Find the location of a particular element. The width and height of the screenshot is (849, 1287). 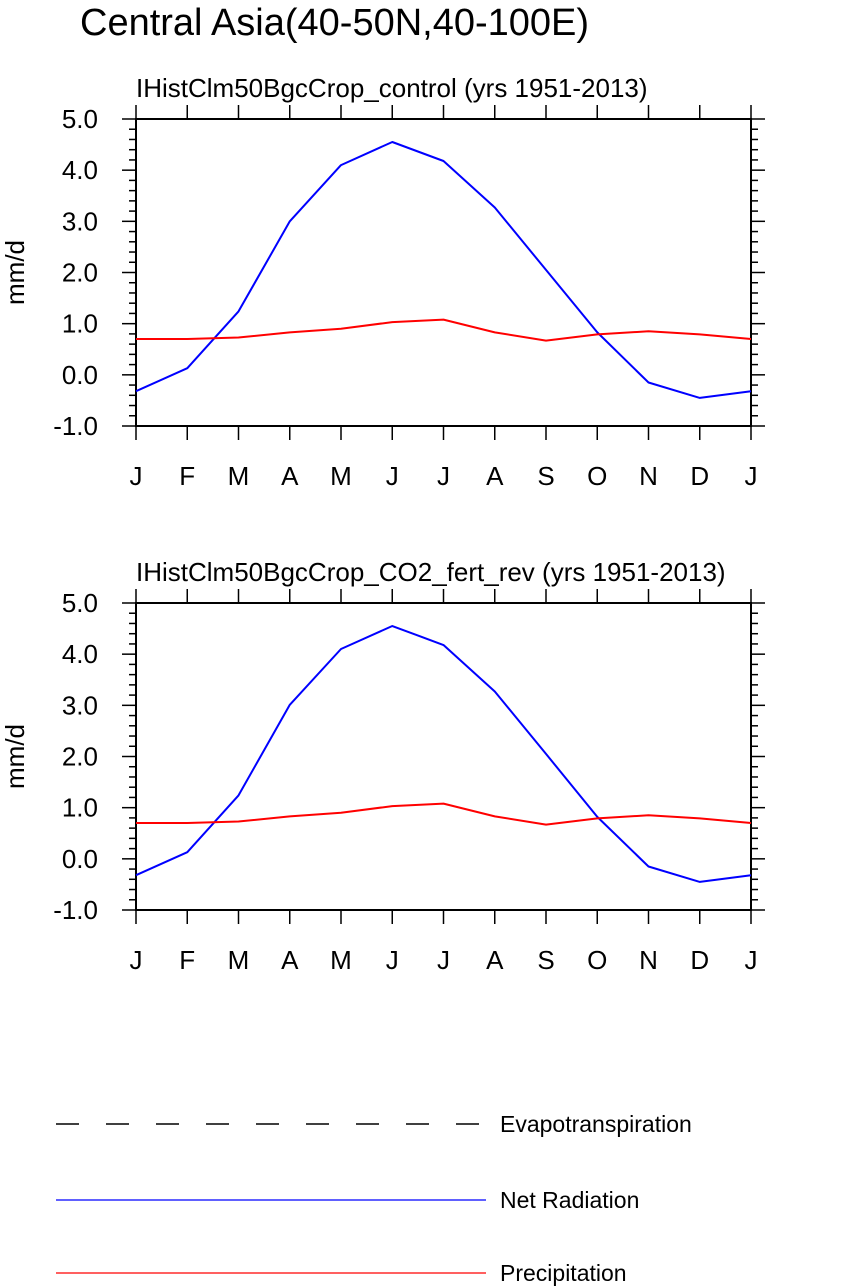

legend-label-precipitation: Precipitation is located at coordinates (563, 1273).